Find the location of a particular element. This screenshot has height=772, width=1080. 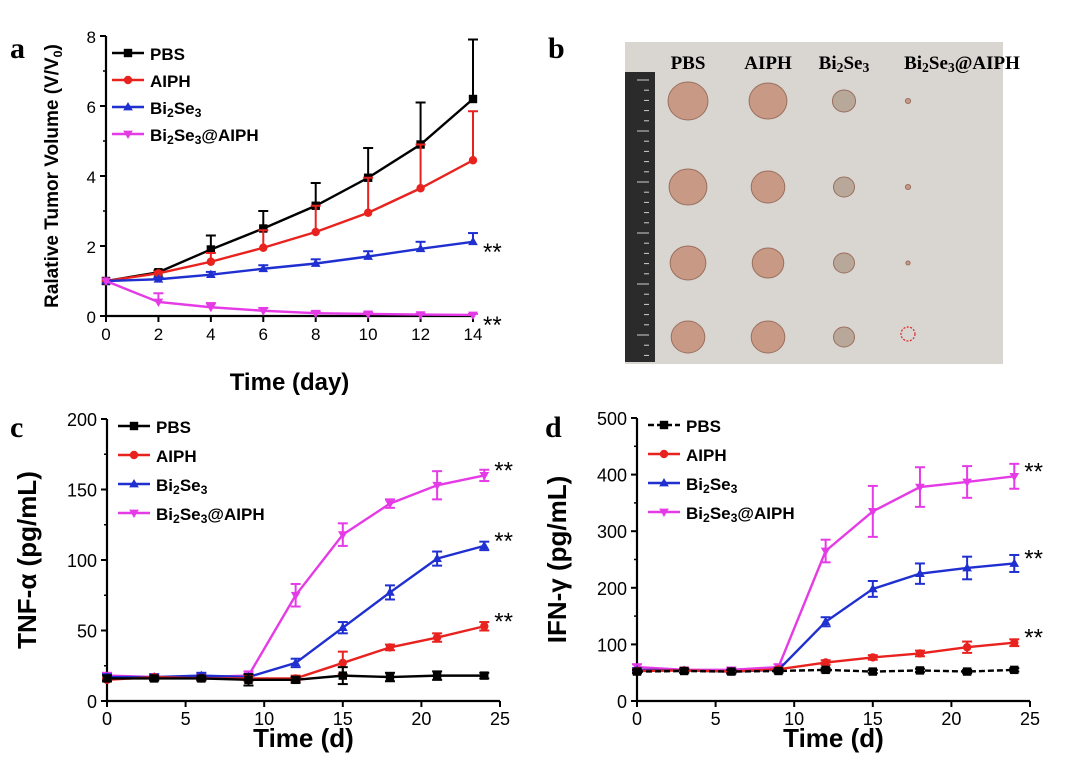

legend-label: PBS is located at coordinates (703, 426).